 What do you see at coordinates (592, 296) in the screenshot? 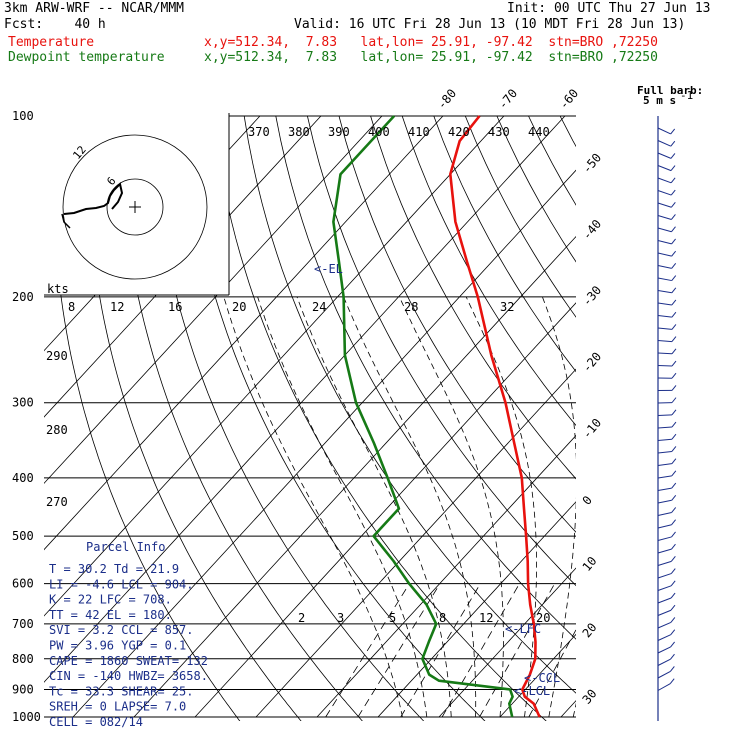
I see `temperature-tick-label: -30` at bounding box center [592, 296].